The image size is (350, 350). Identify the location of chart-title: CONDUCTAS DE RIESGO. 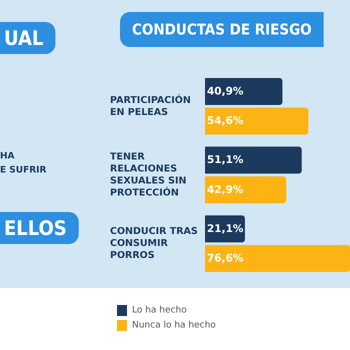
(222, 29).